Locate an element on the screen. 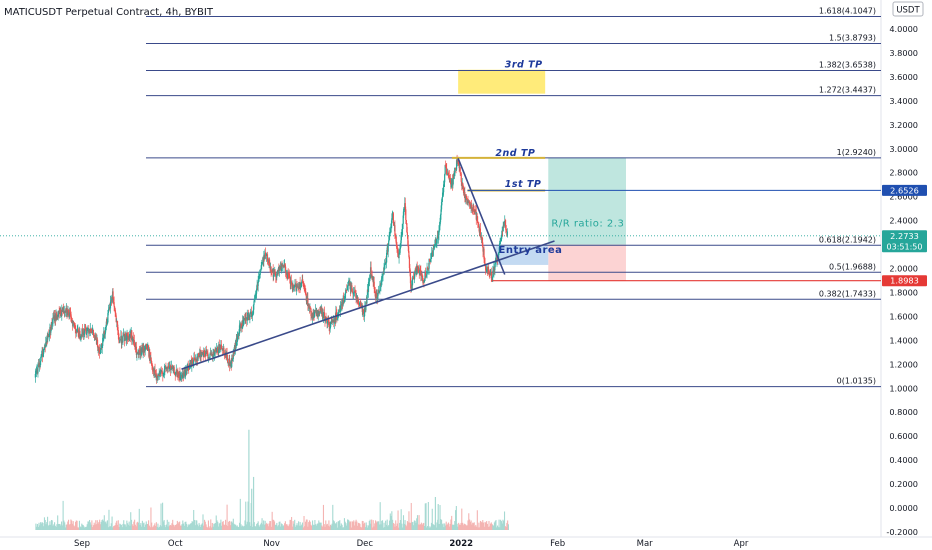 The image size is (932, 550). currency-badge-label: USDT is located at coordinates (908, 11).